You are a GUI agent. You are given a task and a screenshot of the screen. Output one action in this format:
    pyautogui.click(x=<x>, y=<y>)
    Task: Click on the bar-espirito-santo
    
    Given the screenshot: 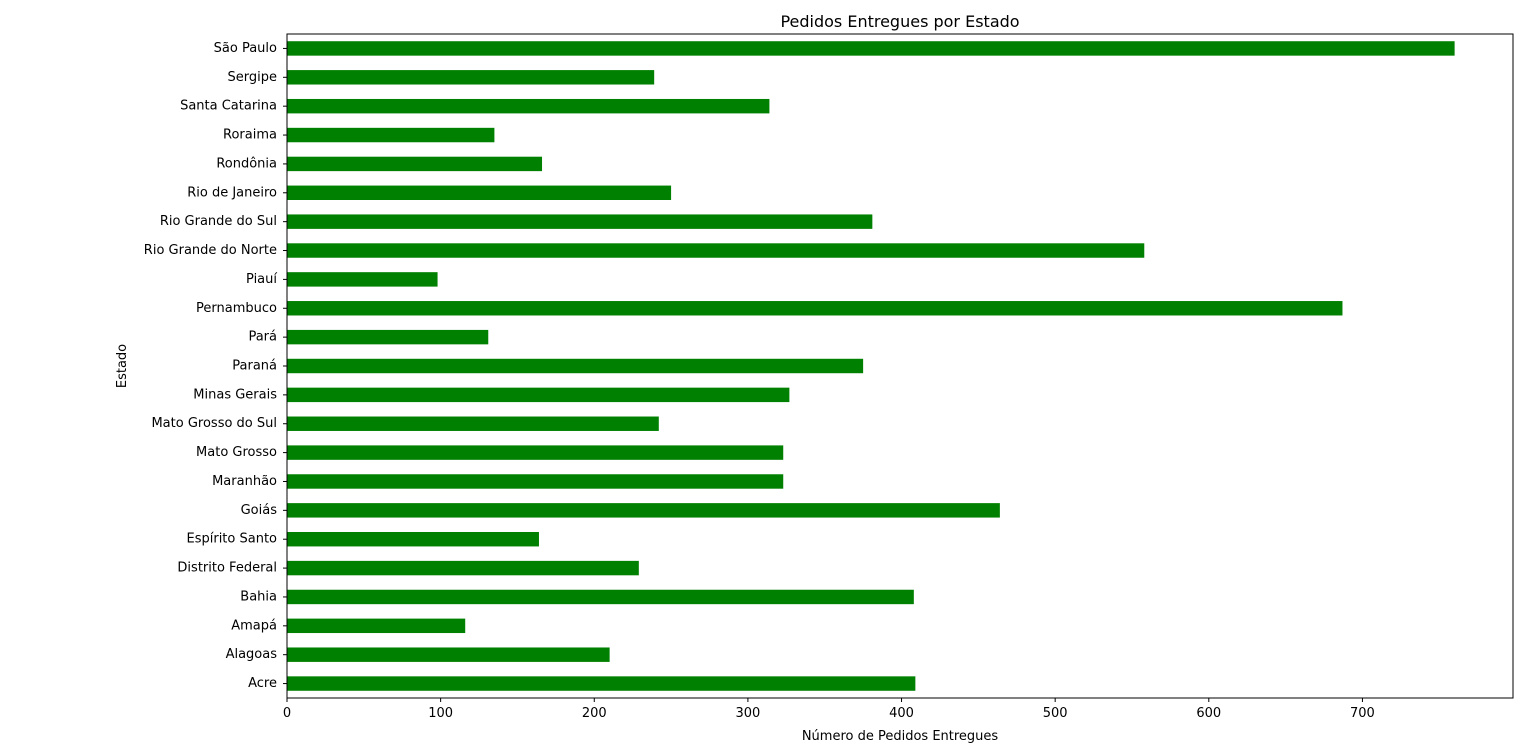 What is the action you would take?
    pyautogui.click(x=413, y=539)
    